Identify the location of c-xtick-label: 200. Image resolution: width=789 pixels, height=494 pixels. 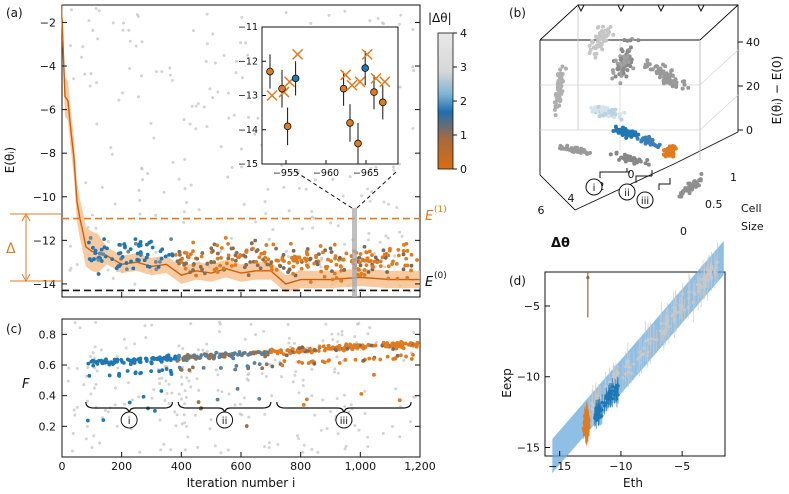
(121, 466).